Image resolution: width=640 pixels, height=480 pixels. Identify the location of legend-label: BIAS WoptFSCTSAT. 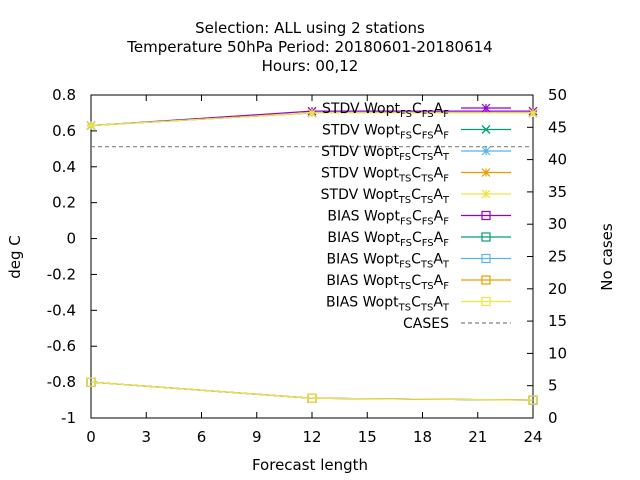
(388, 261).